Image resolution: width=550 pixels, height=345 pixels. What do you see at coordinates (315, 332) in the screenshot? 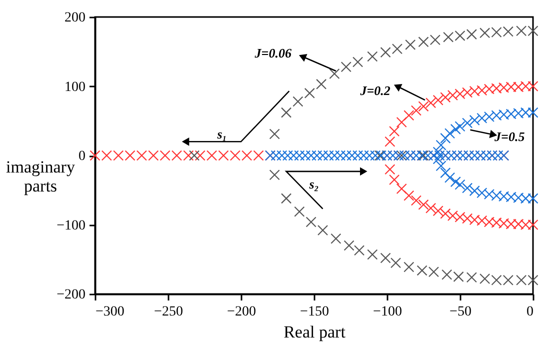
I see `x-axis-title: Real part` at bounding box center [315, 332].